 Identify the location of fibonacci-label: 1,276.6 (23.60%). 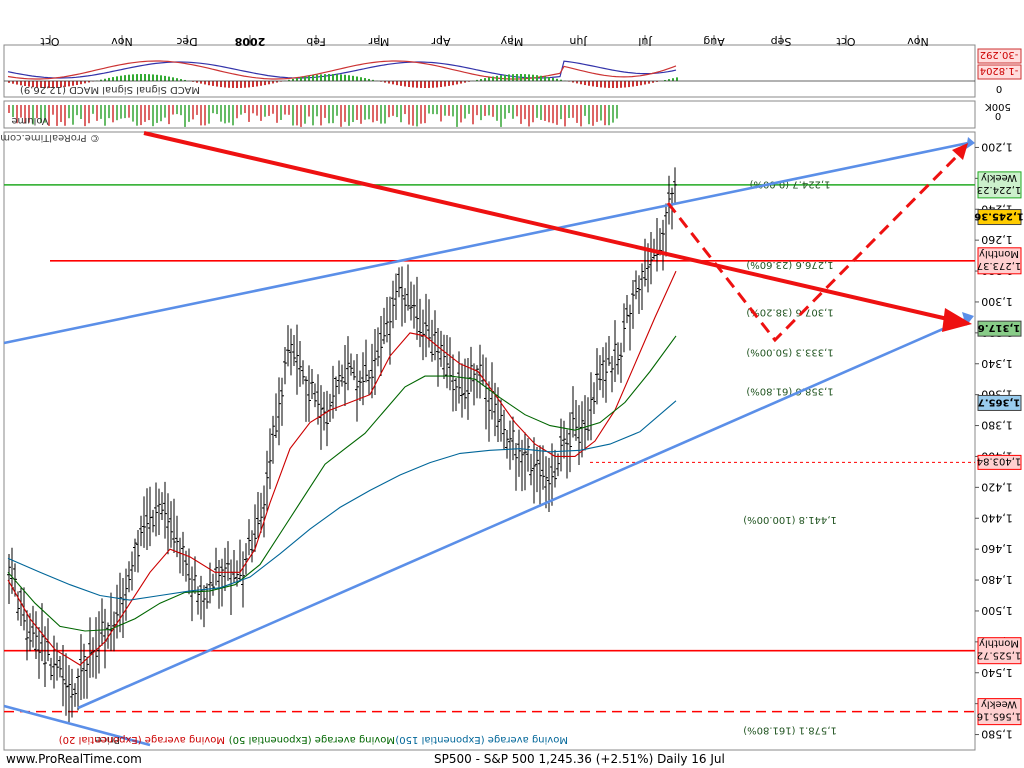
(789, 264).